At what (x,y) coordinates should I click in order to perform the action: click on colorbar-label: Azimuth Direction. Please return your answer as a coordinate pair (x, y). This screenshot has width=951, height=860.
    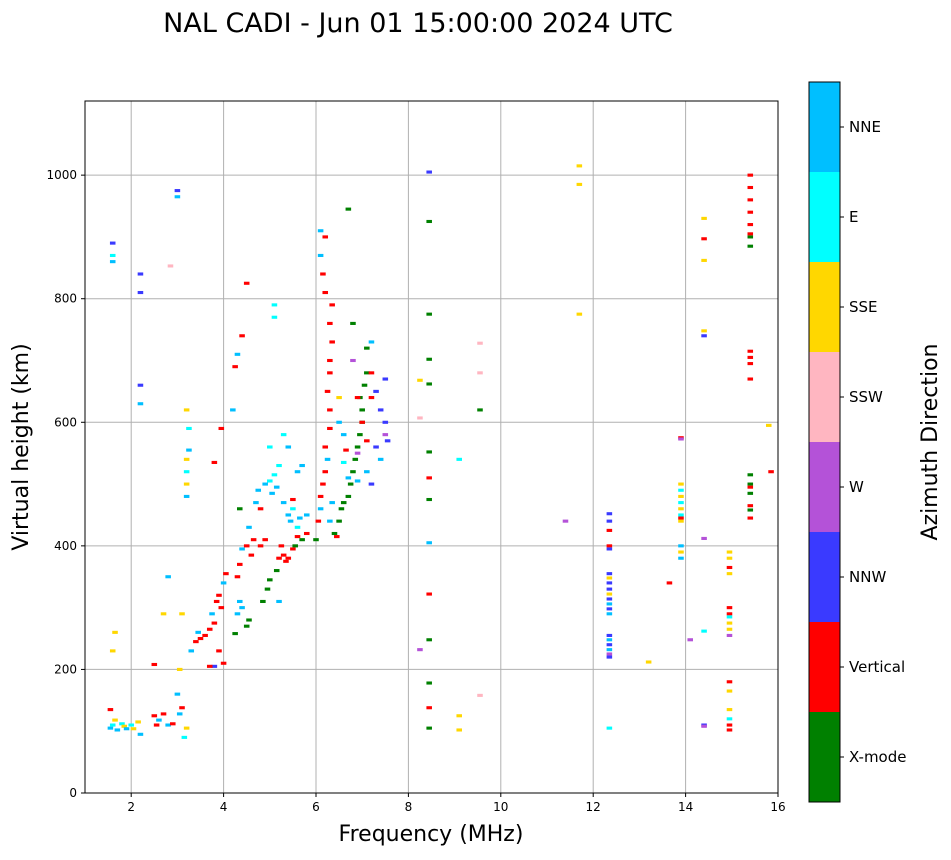
    Looking at the image, I should click on (930, 441).